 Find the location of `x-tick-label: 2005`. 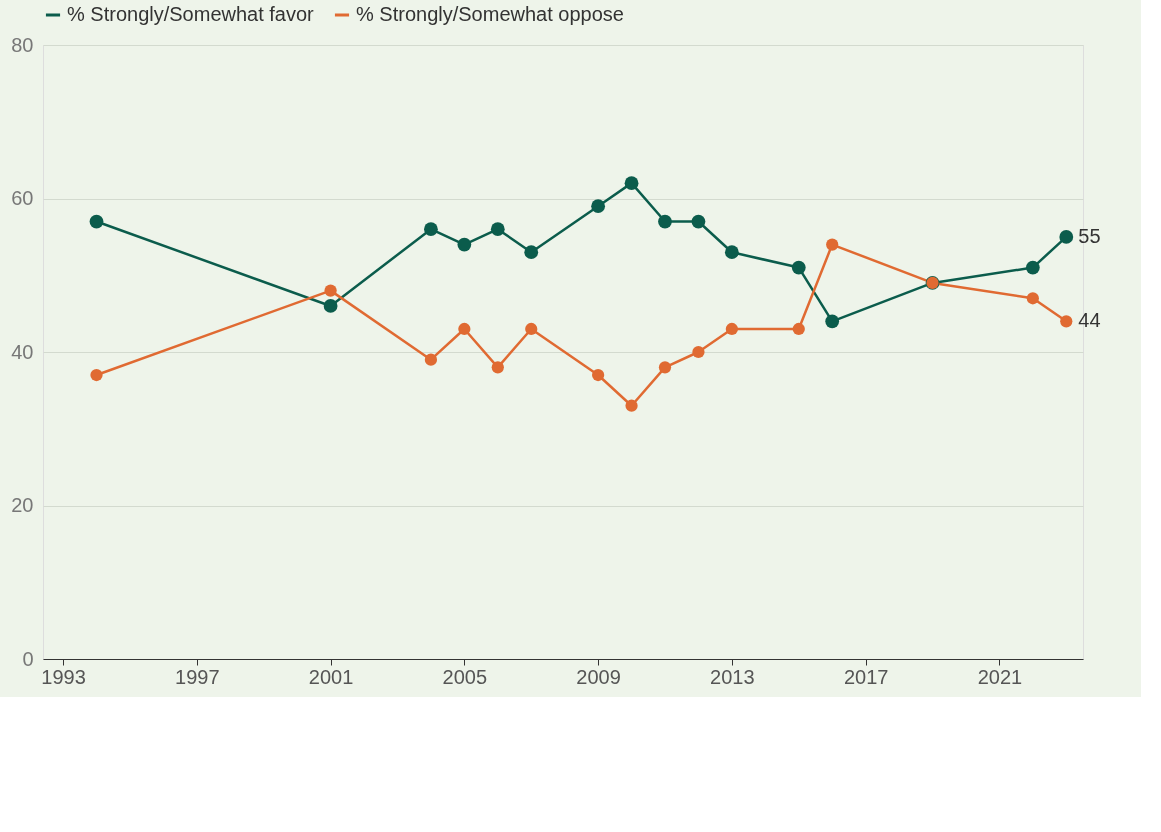

x-tick-label: 2005 is located at coordinates (465, 676).